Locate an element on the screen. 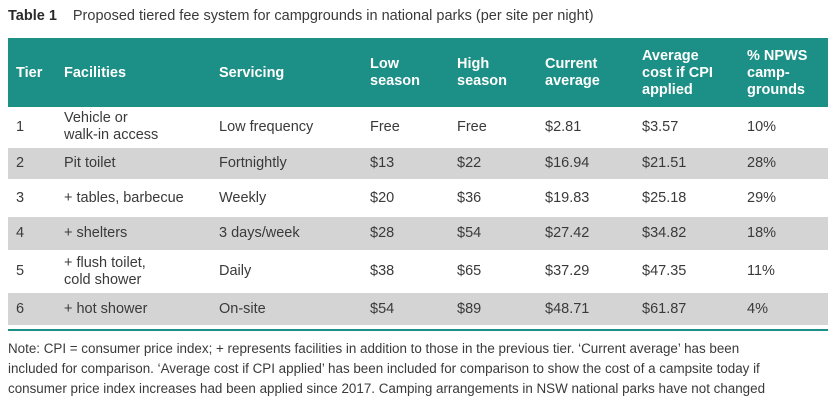  cell-line: $3.57 is located at coordinates (660, 126).